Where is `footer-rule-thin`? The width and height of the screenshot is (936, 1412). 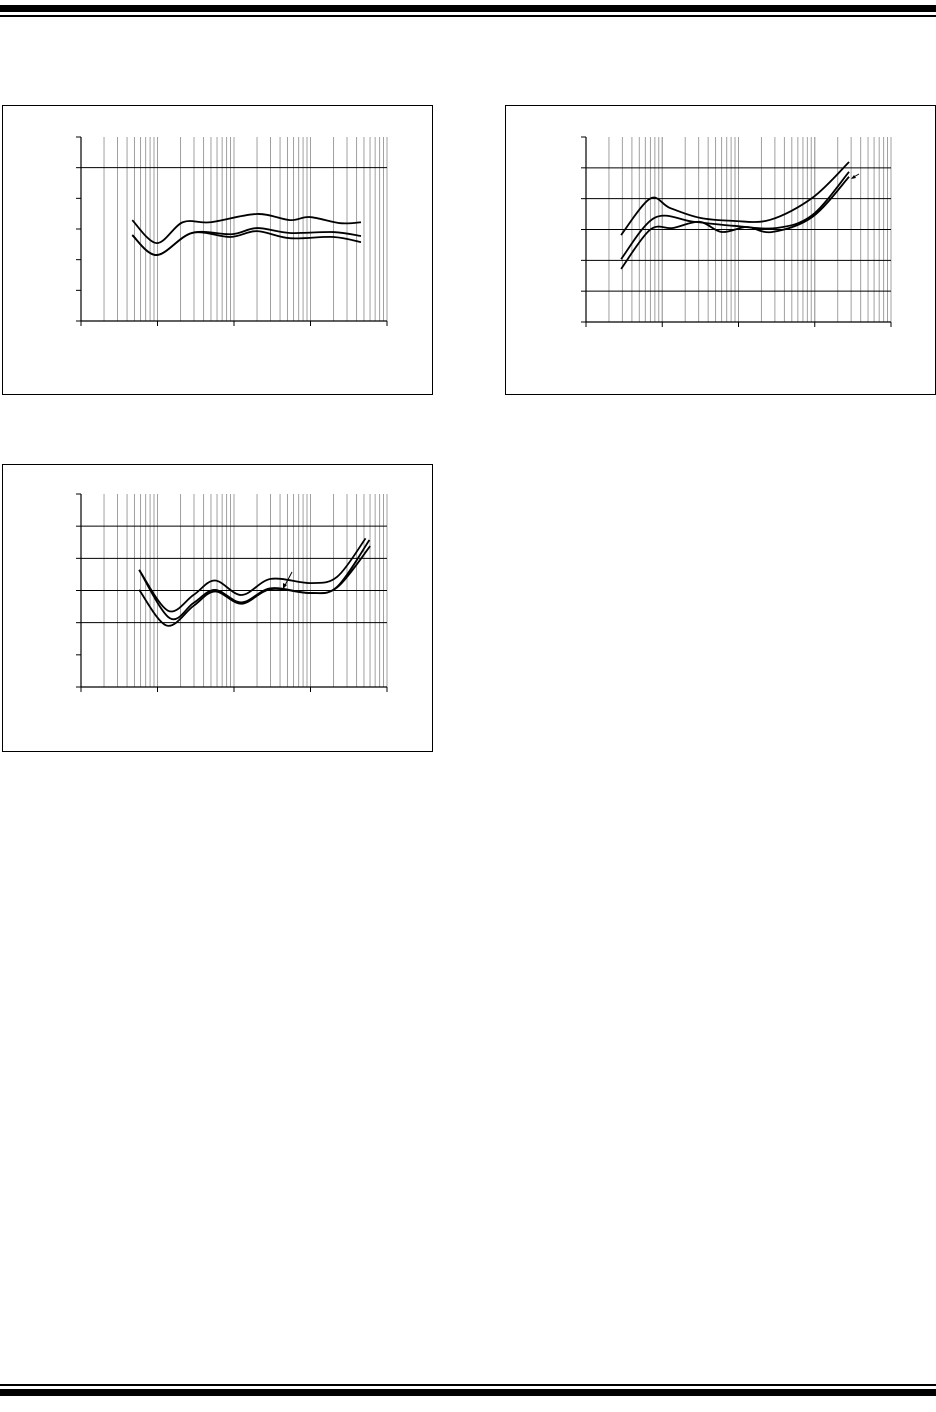 footer-rule-thin is located at coordinates (468, 1385).